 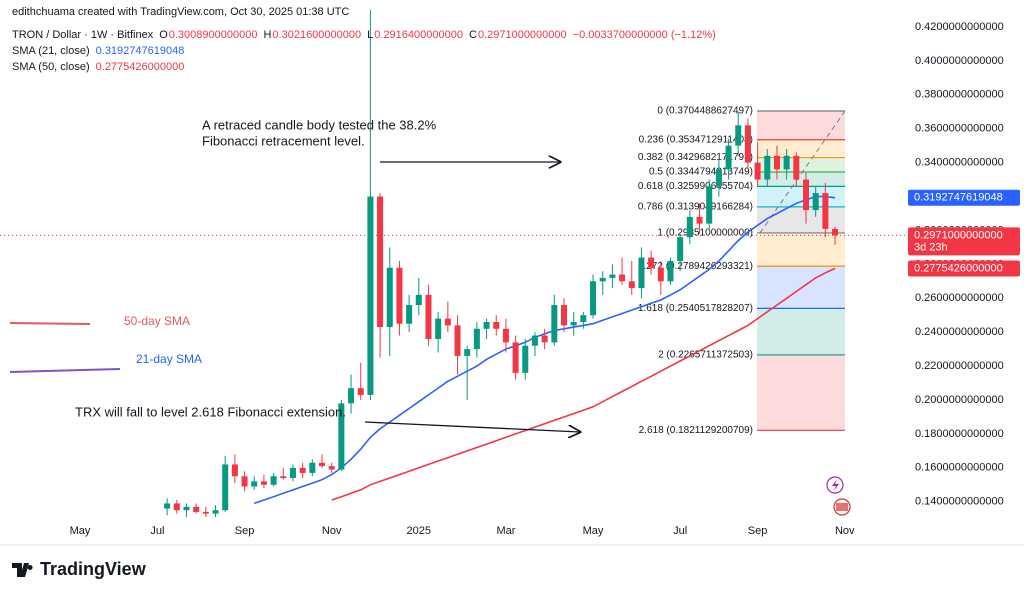 I want to click on ohlc-key: H, so click(x=267, y=35).